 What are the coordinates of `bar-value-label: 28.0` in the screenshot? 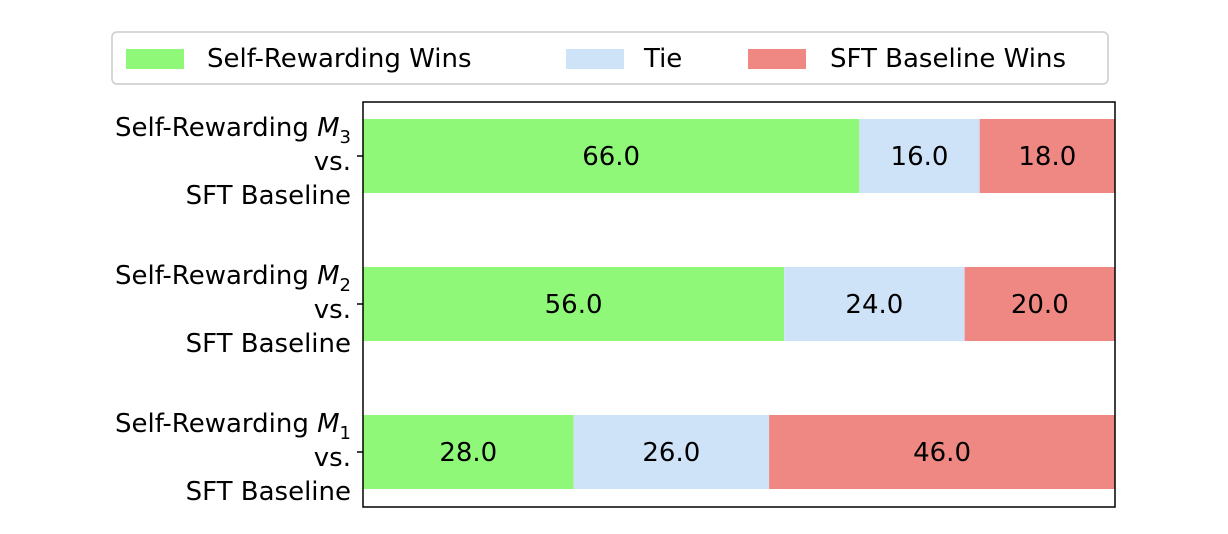 It's located at (468, 453).